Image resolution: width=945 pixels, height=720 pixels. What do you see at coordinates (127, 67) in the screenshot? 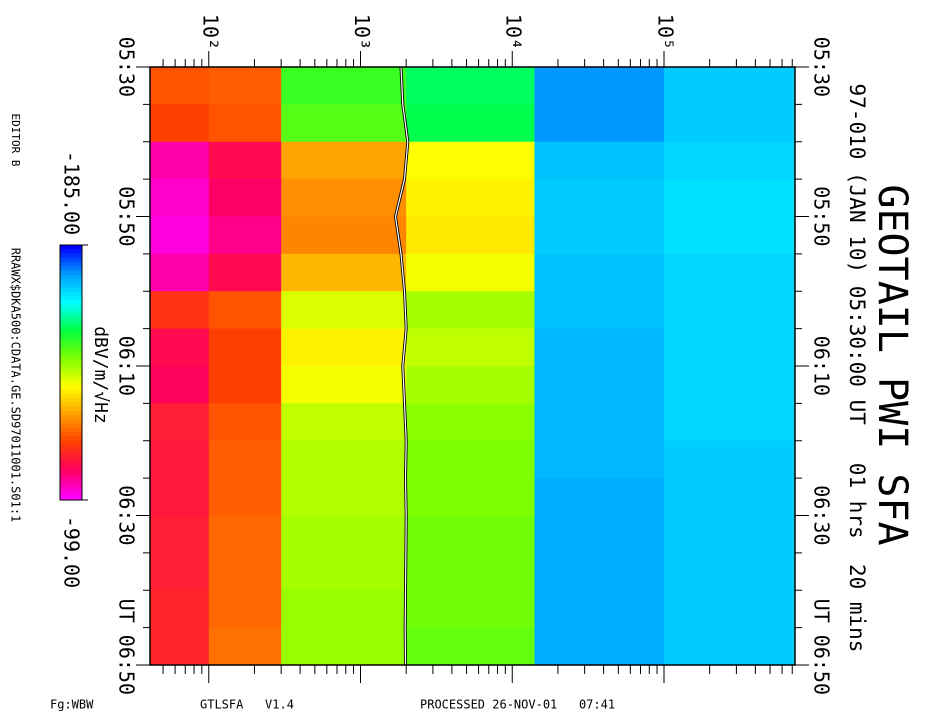
I see `y-tick-label: 05:30` at bounding box center [127, 67].